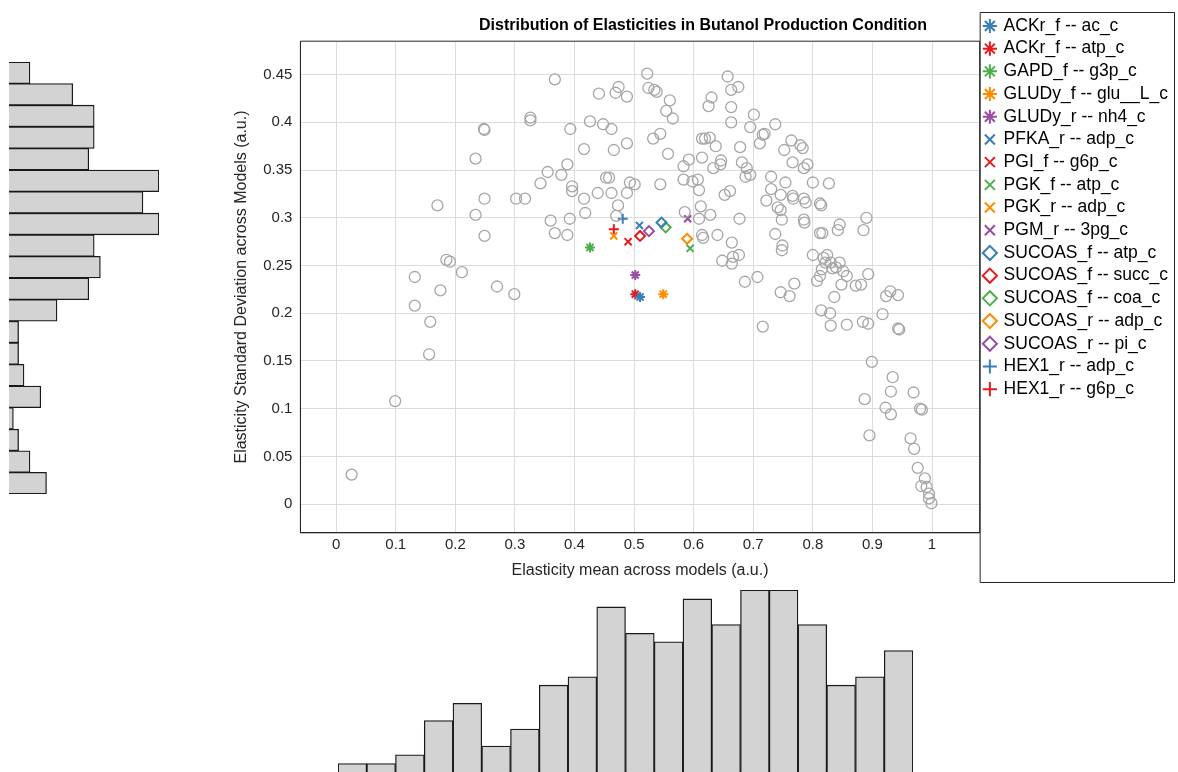  Describe the element at coordinates (634, 543) in the screenshot. I see `x-tick-label: 0.5` at that location.